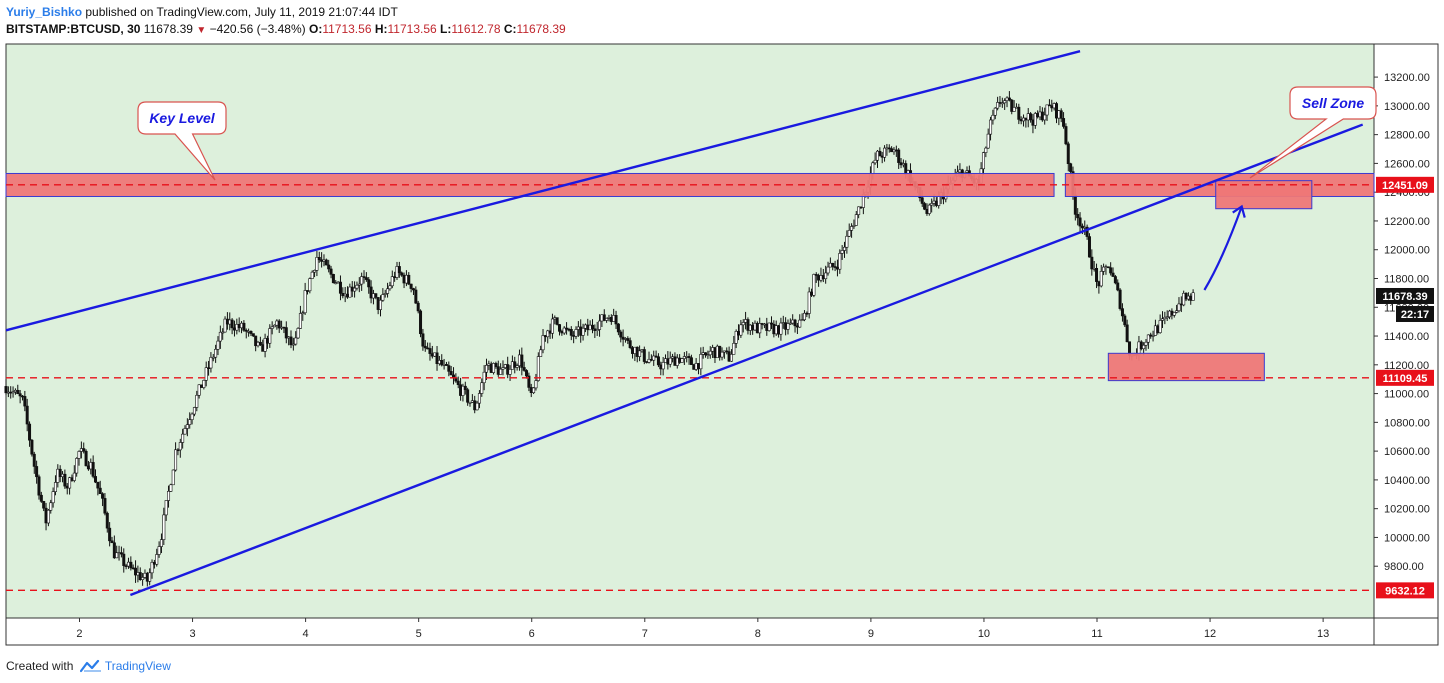  What do you see at coordinates (347, 29) in the screenshot?
I see `open-value: 11713.56` at bounding box center [347, 29].